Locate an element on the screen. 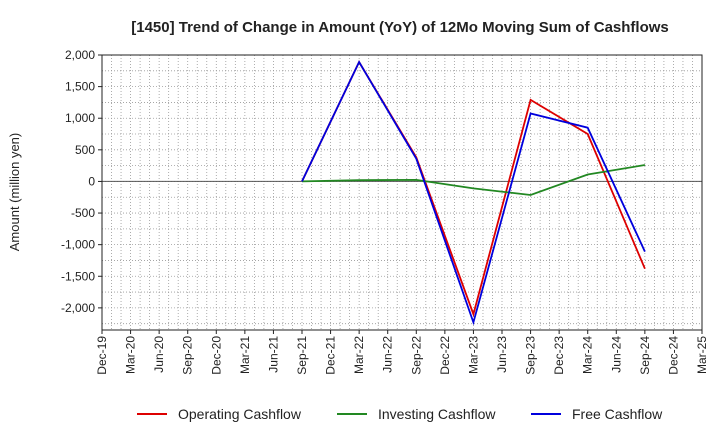 Image resolution: width=720 pixels, height=440 pixels. y-tick-label: 2,000 is located at coordinates (80, 55).